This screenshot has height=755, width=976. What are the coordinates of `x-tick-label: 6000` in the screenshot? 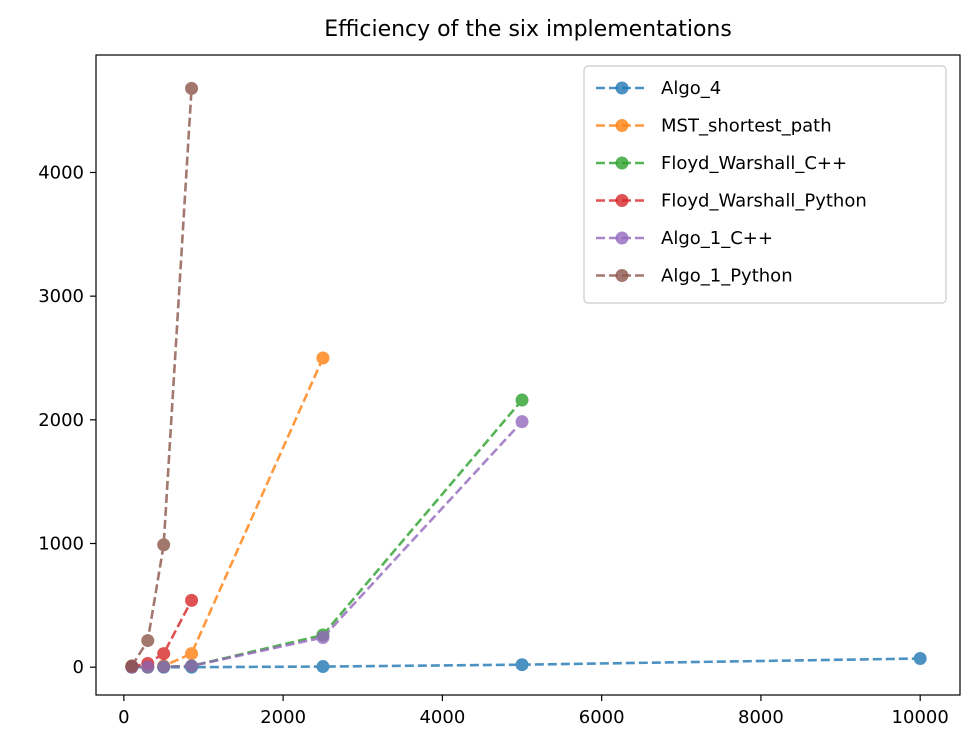 It's located at (602, 717).